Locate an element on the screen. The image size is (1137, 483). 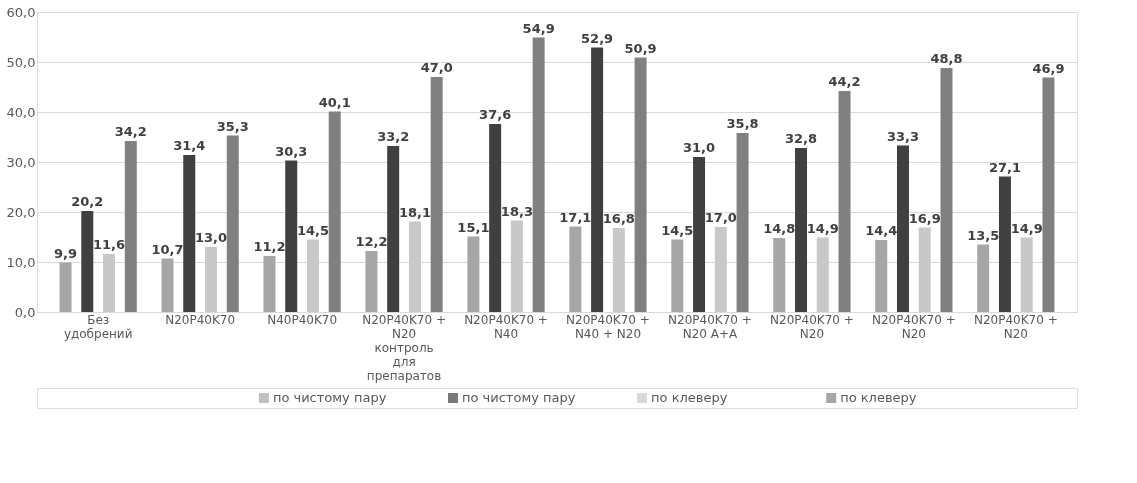
y-tick-label: 40,0 is located at coordinates (21, 112).